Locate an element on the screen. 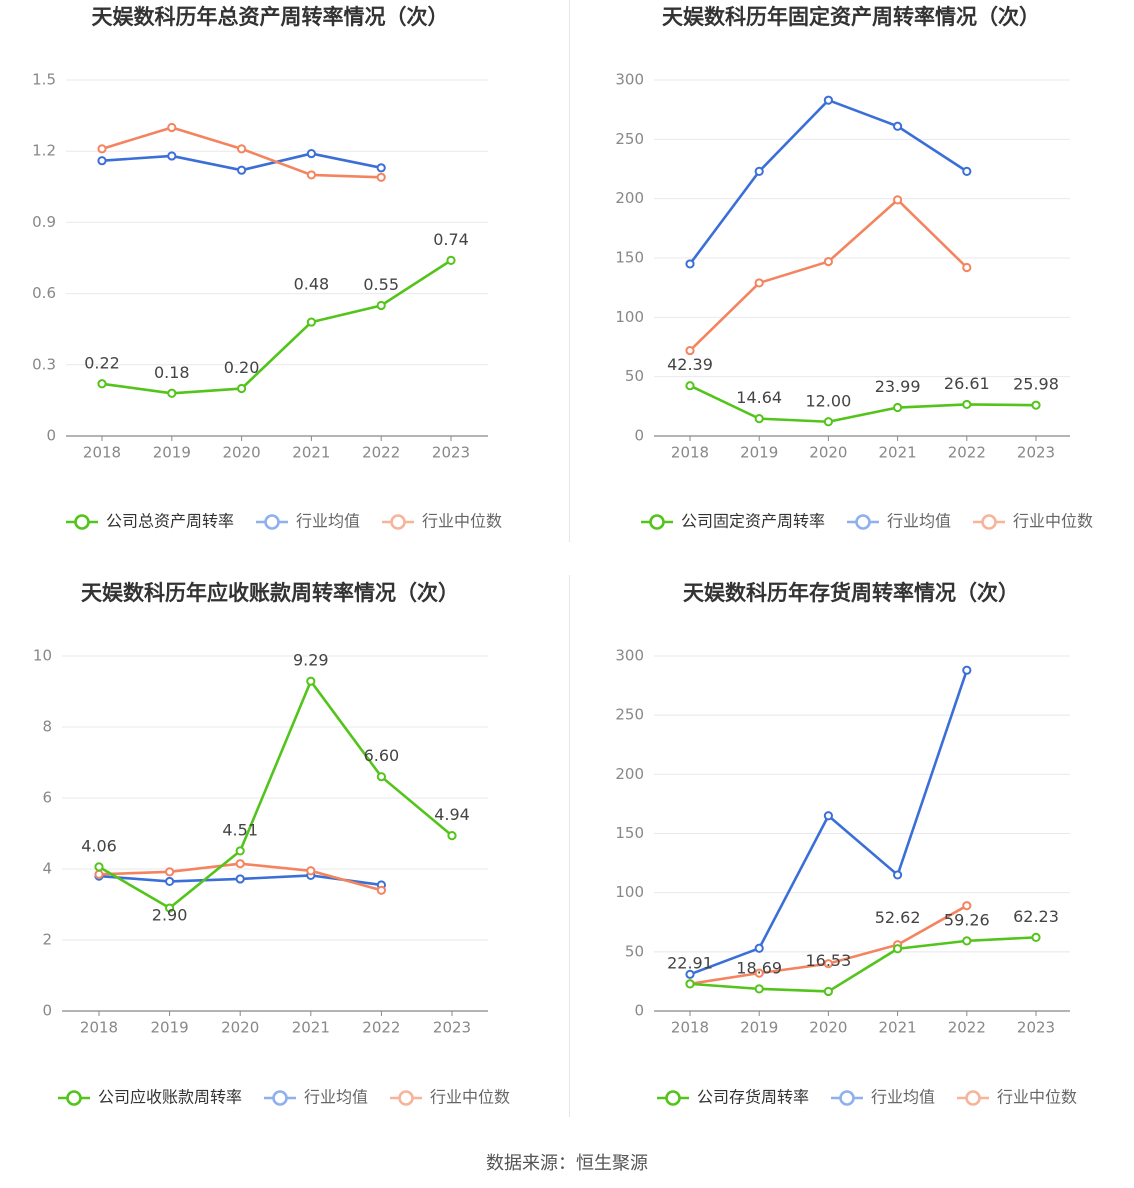 This screenshot has width=1134, height=1188. legend-label-company: 公司存货周转率 is located at coordinates (753, 1097).